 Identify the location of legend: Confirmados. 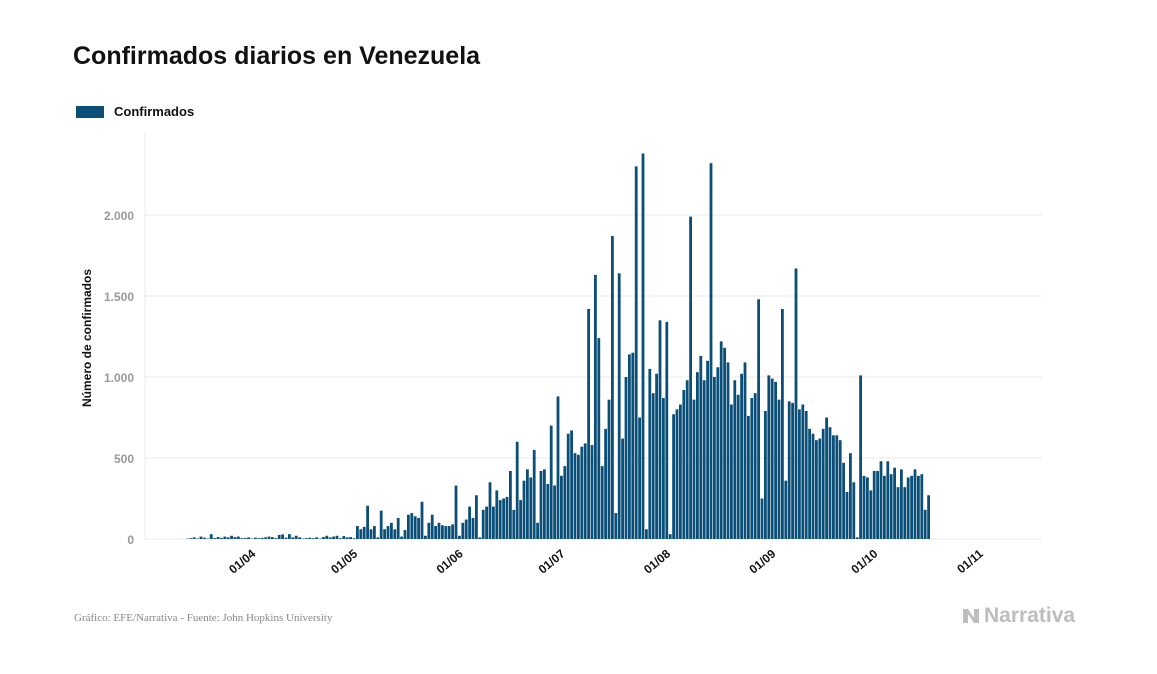
(135, 111).